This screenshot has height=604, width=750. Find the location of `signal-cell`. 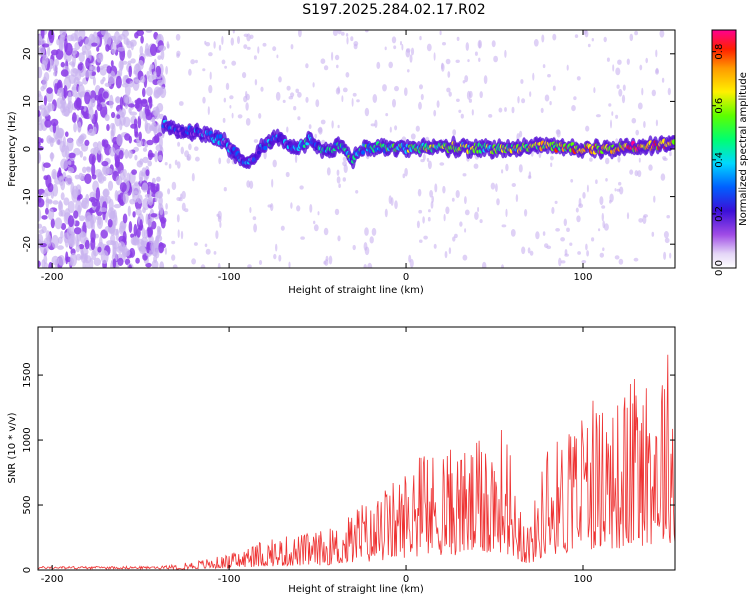

signal-cell is located at coordinates (673, 142).